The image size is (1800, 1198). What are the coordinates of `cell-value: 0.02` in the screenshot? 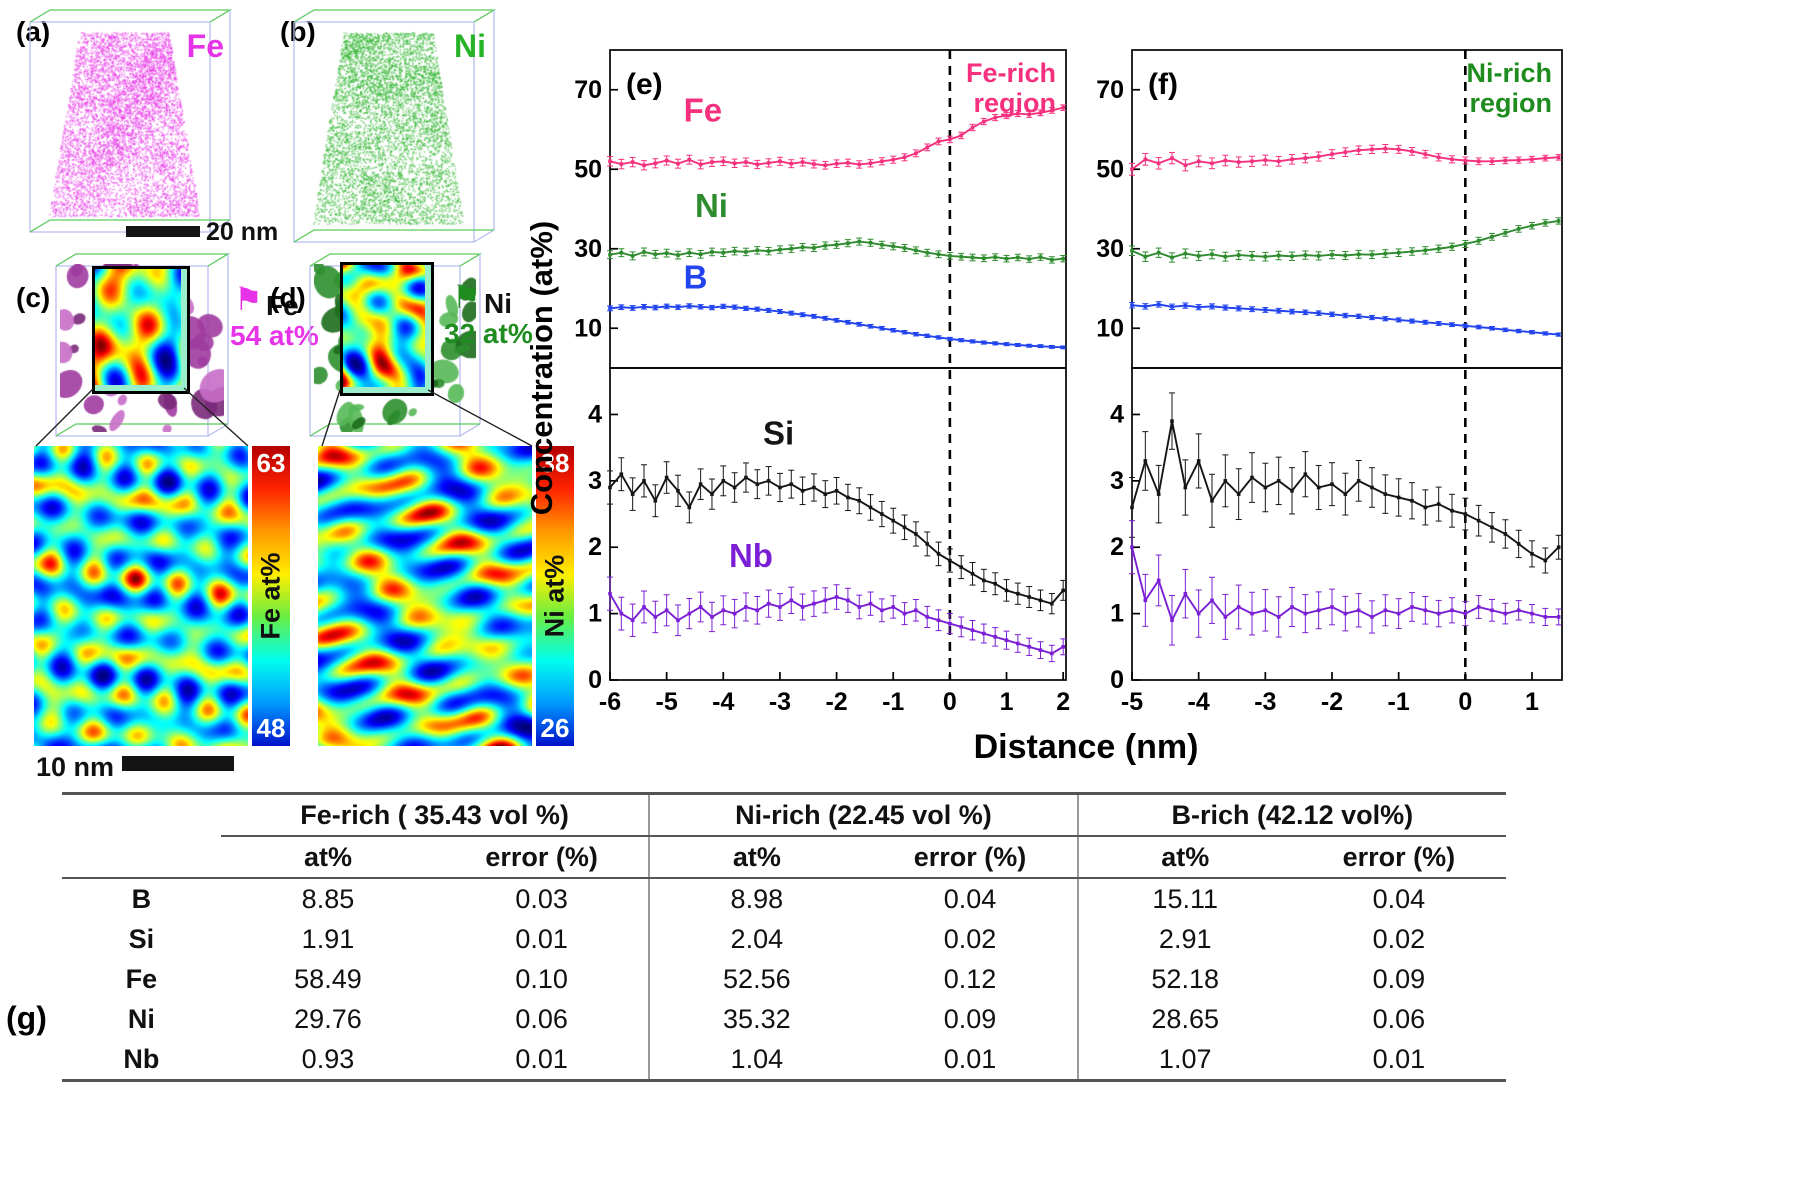 It's located at (970, 938).